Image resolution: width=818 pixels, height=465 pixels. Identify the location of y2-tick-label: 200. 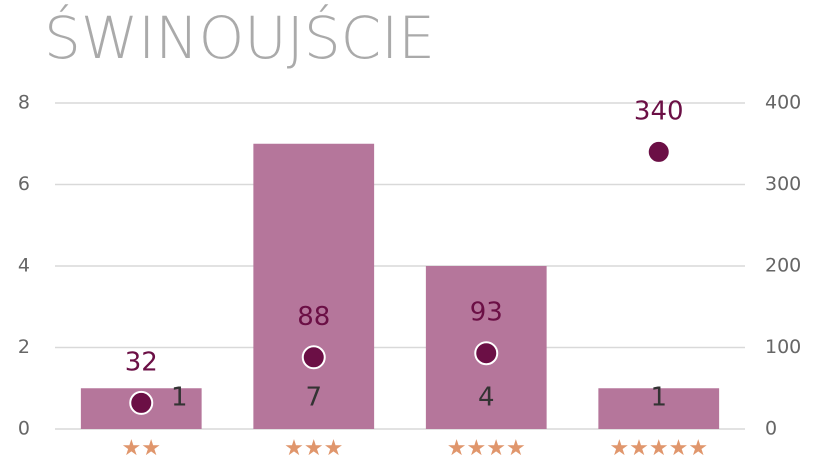
(783, 266).